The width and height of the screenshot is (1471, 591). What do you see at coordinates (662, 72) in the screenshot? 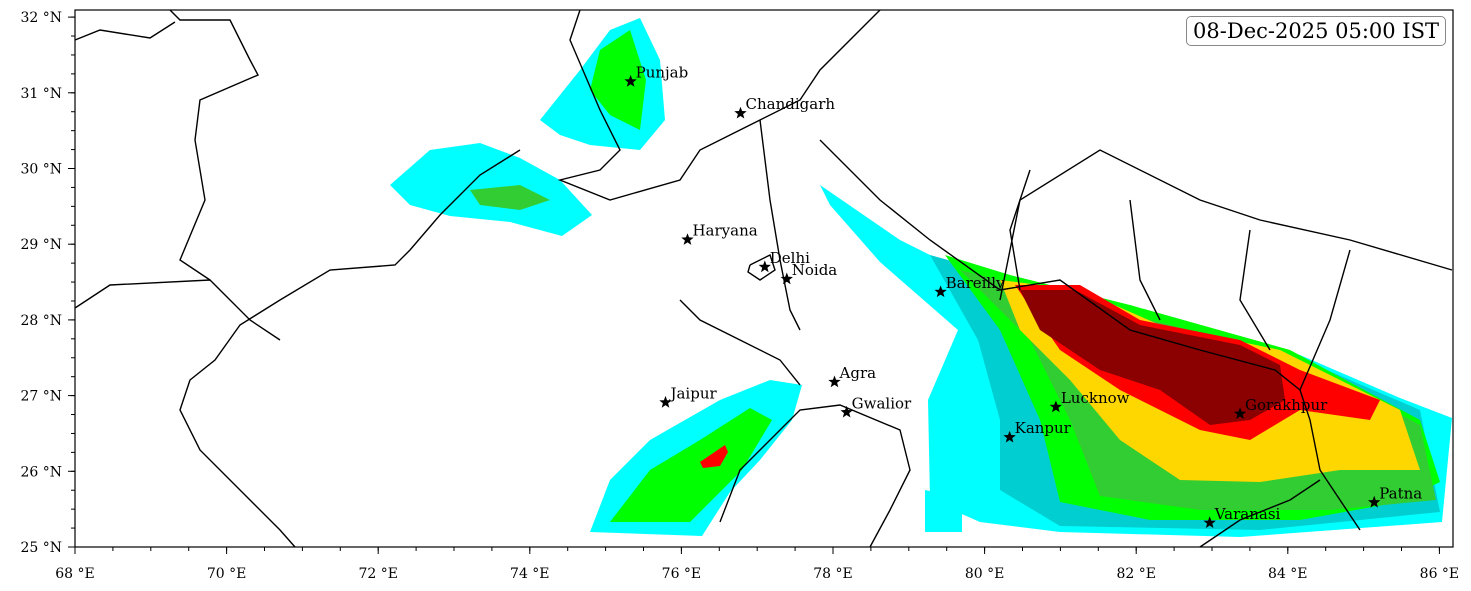
I see `city-label: Punjab` at bounding box center [662, 72].